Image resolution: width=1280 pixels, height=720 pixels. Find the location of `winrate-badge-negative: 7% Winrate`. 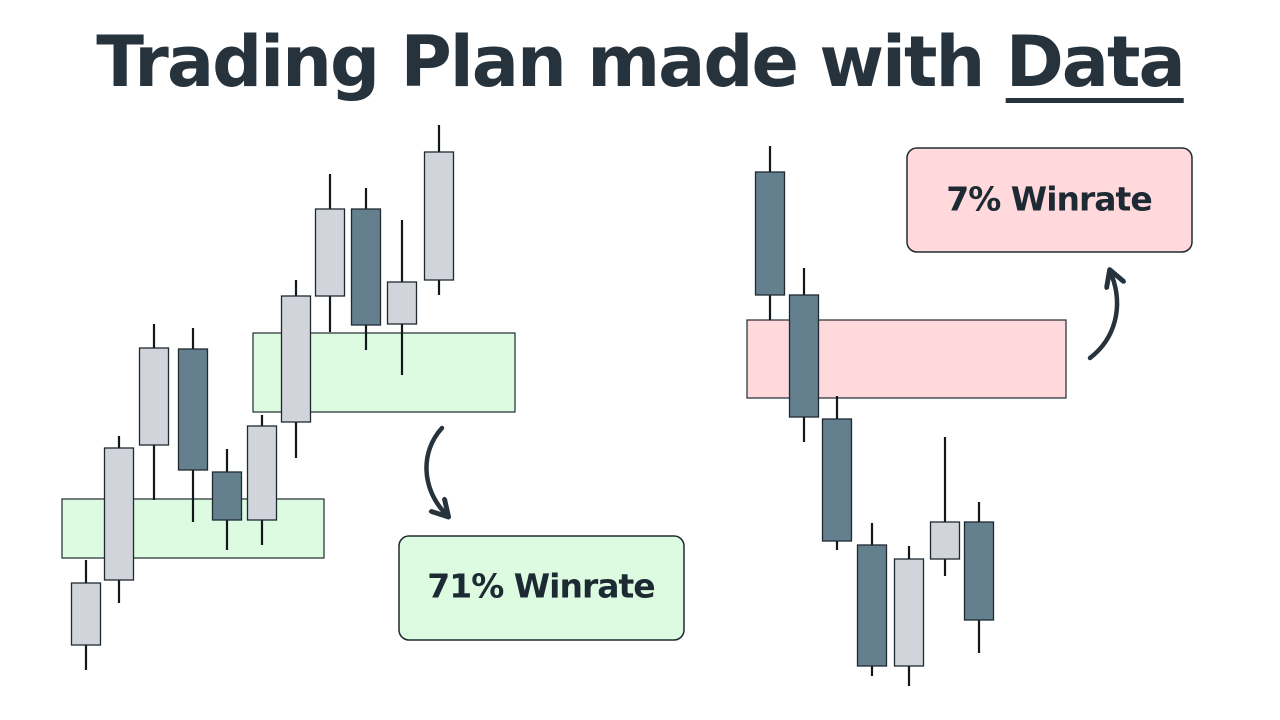

winrate-badge-negative: 7% Winrate is located at coordinates (1049, 200).